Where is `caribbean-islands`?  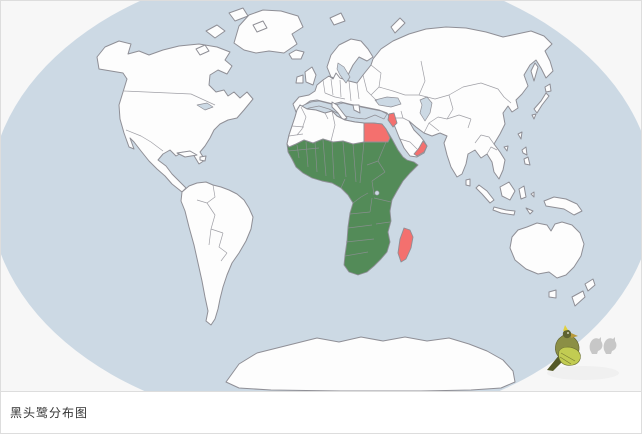 caribbean-islands is located at coordinates (191, 156).